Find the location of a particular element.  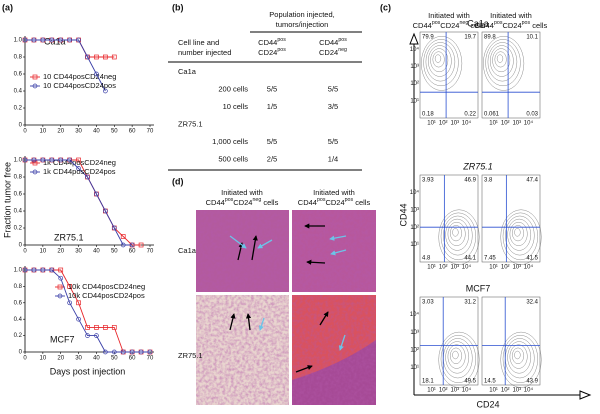

chart-title: MCF7 is located at coordinates (62, 339).